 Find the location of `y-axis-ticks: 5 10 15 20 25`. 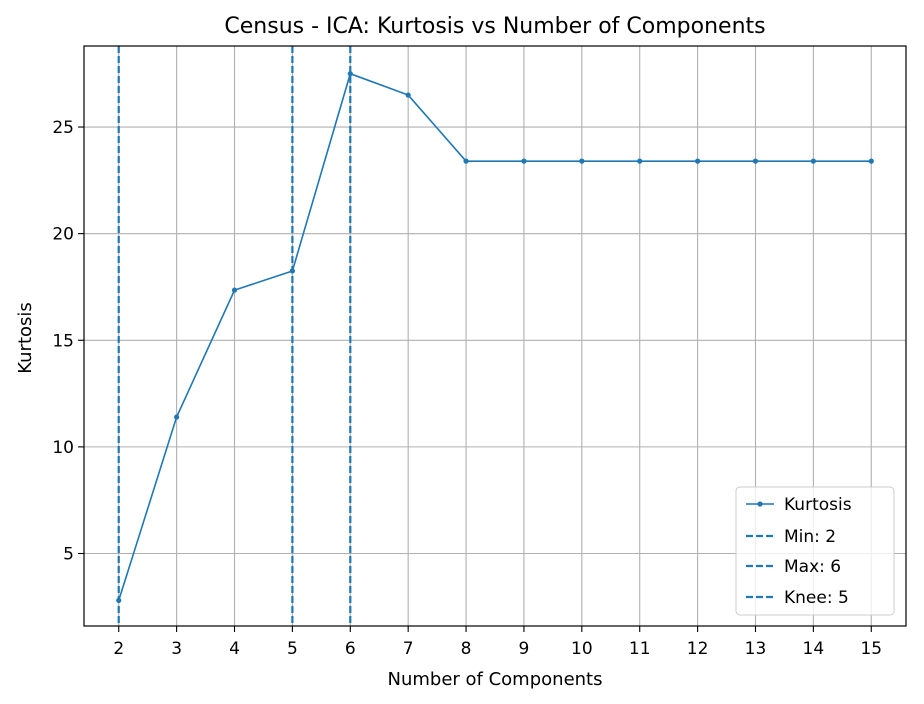

y-axis-ticks: 5 10 15 20 25 is located at coordinates (68, 341).